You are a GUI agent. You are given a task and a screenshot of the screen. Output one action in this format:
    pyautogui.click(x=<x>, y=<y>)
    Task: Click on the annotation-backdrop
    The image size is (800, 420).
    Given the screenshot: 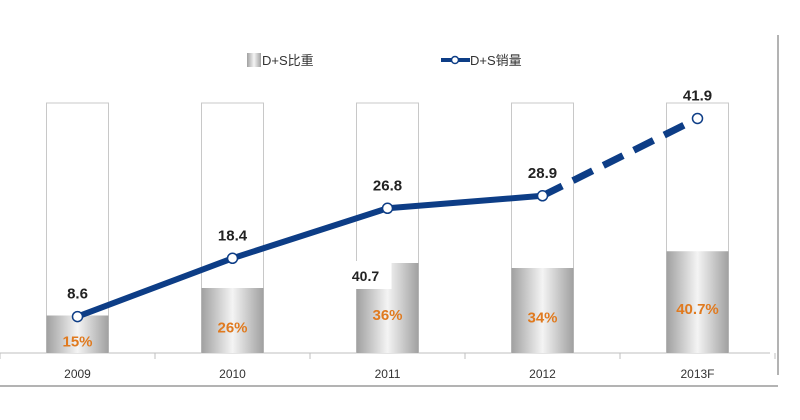 What is the action you would take?
    pyautogui.click(x=363, y=275)
    